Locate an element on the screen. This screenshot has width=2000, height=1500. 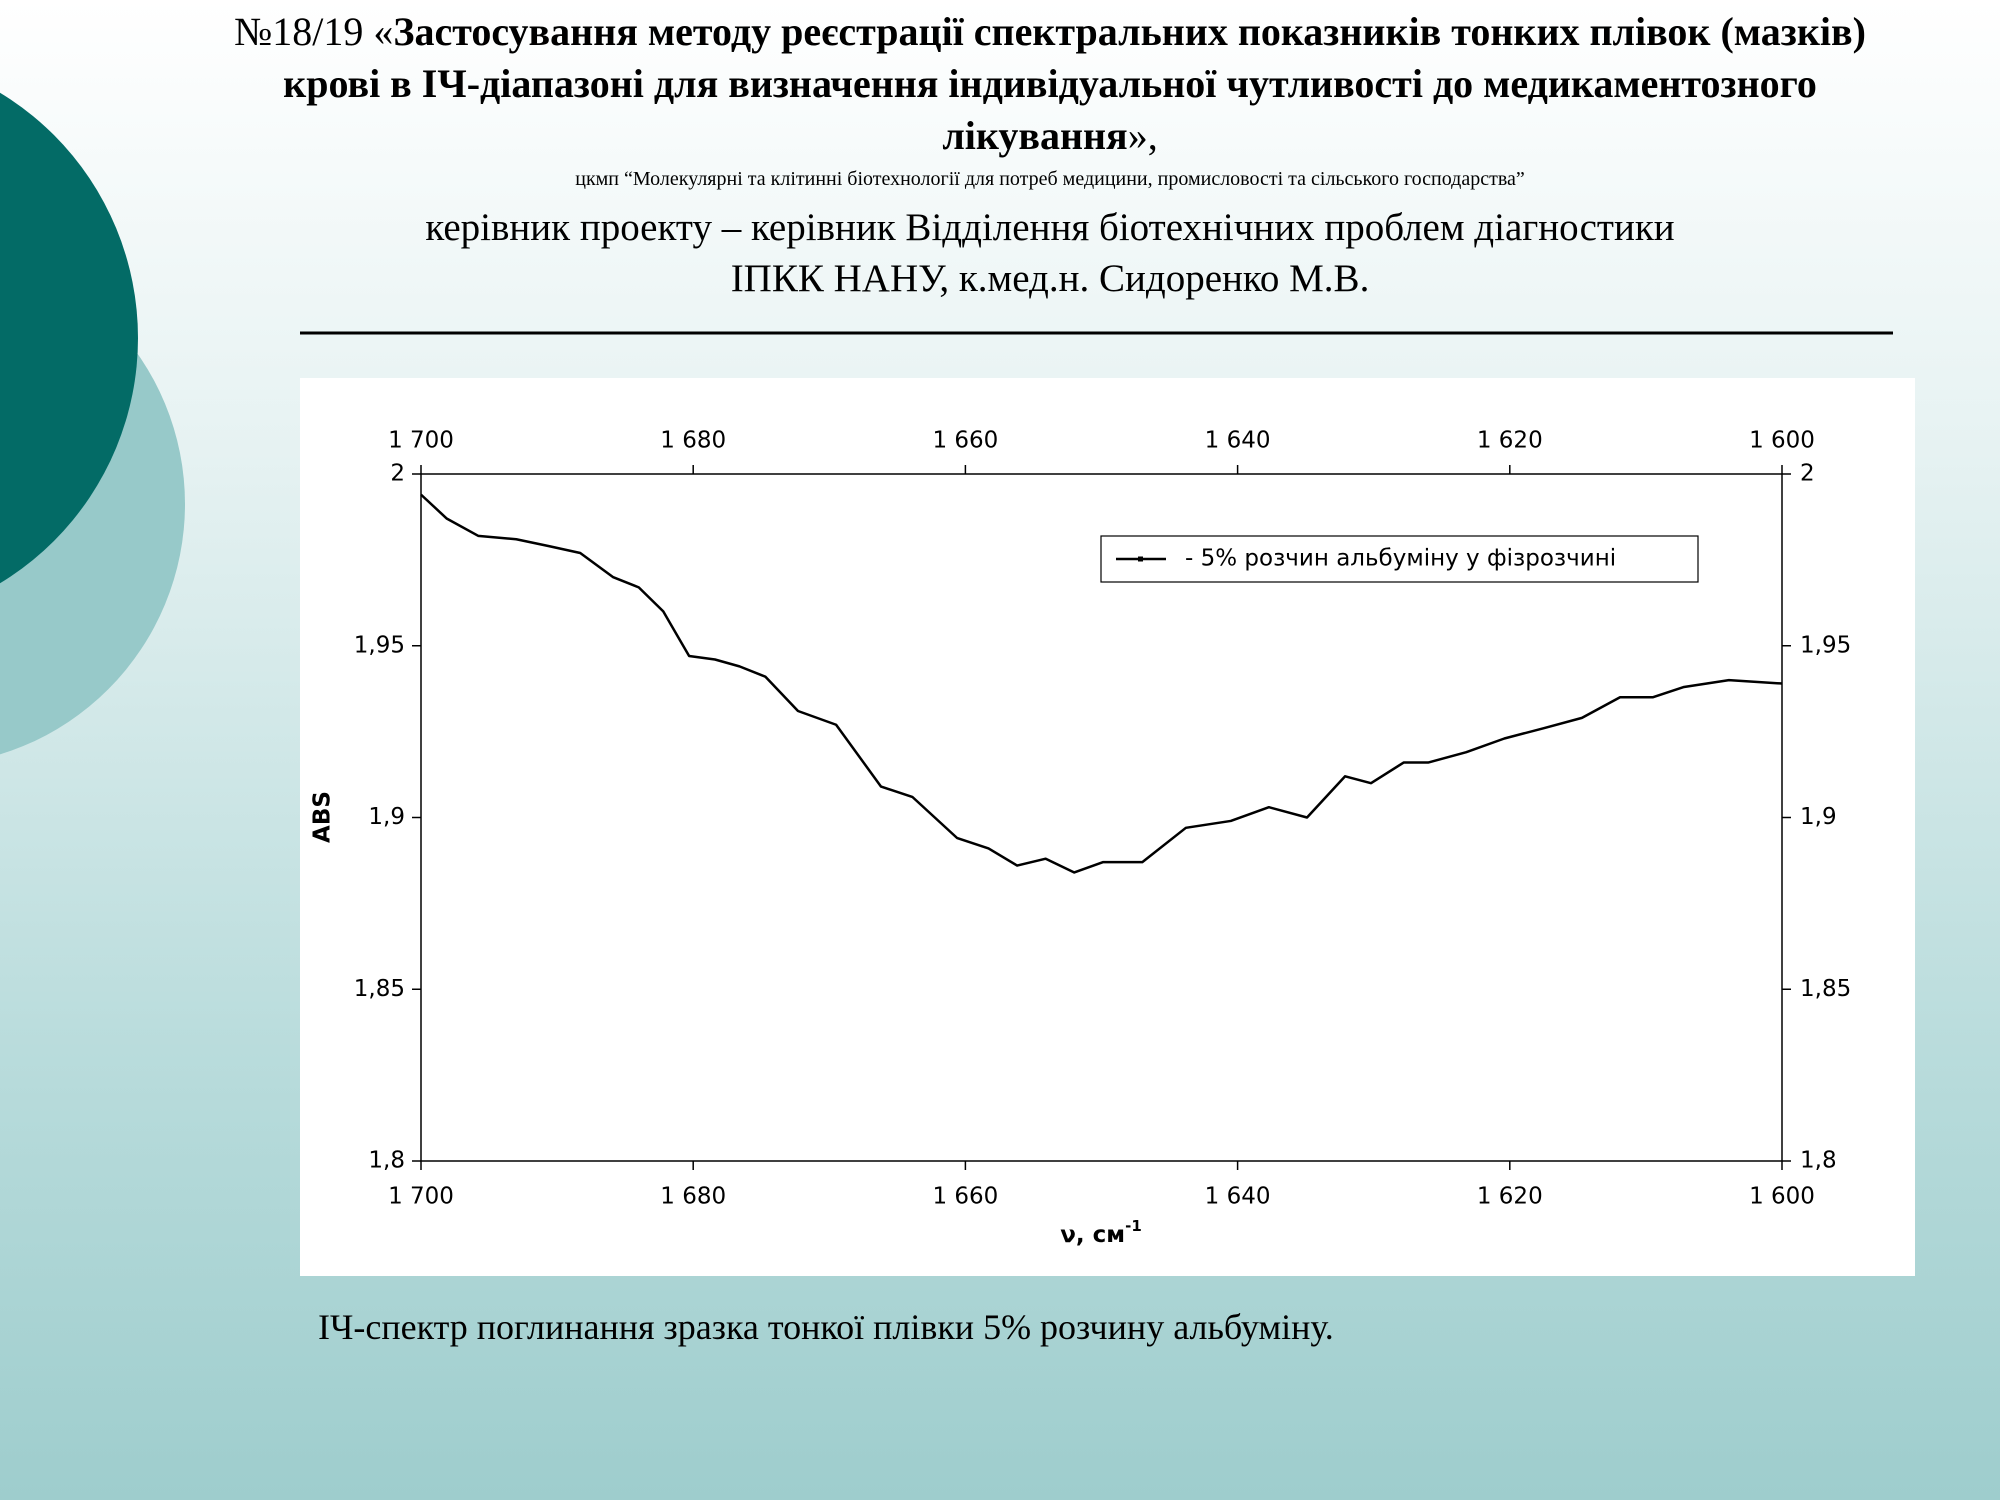
legend-box is located at coordinates (1399, 559).